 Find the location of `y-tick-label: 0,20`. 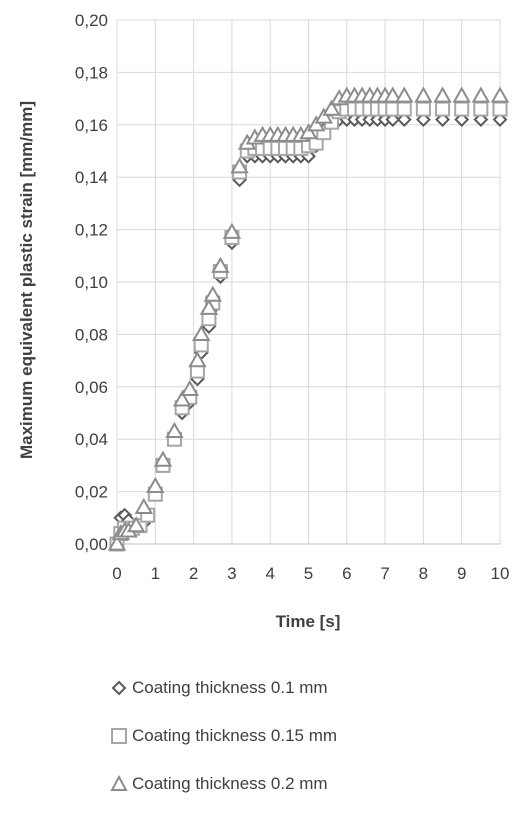

y-tick-label: 0,20 is located at coordinates (91, 20).